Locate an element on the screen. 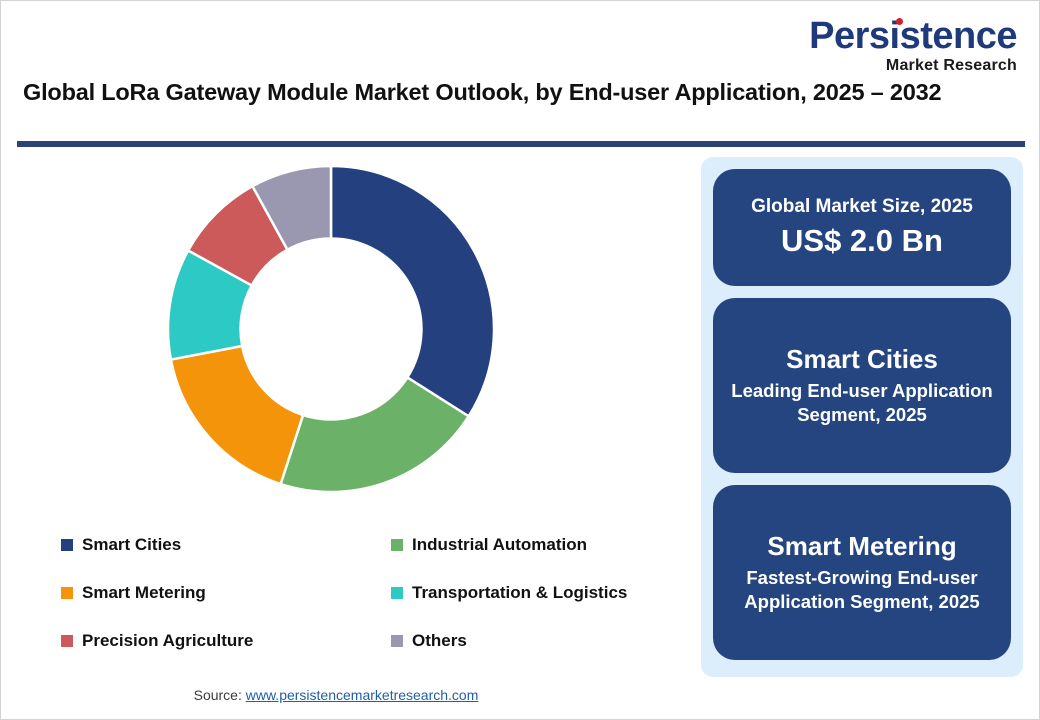  source-prefix: Source: is located at coordinates (219, 695).